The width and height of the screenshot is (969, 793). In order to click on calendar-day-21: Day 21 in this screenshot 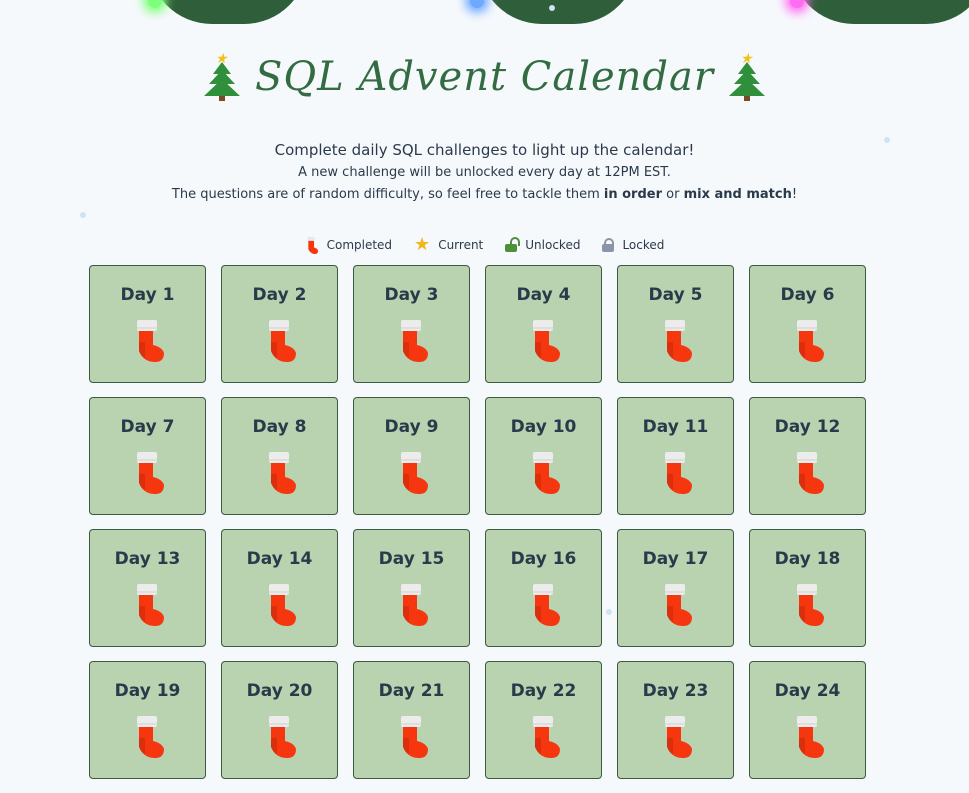, I will do `click(411, 720)`.